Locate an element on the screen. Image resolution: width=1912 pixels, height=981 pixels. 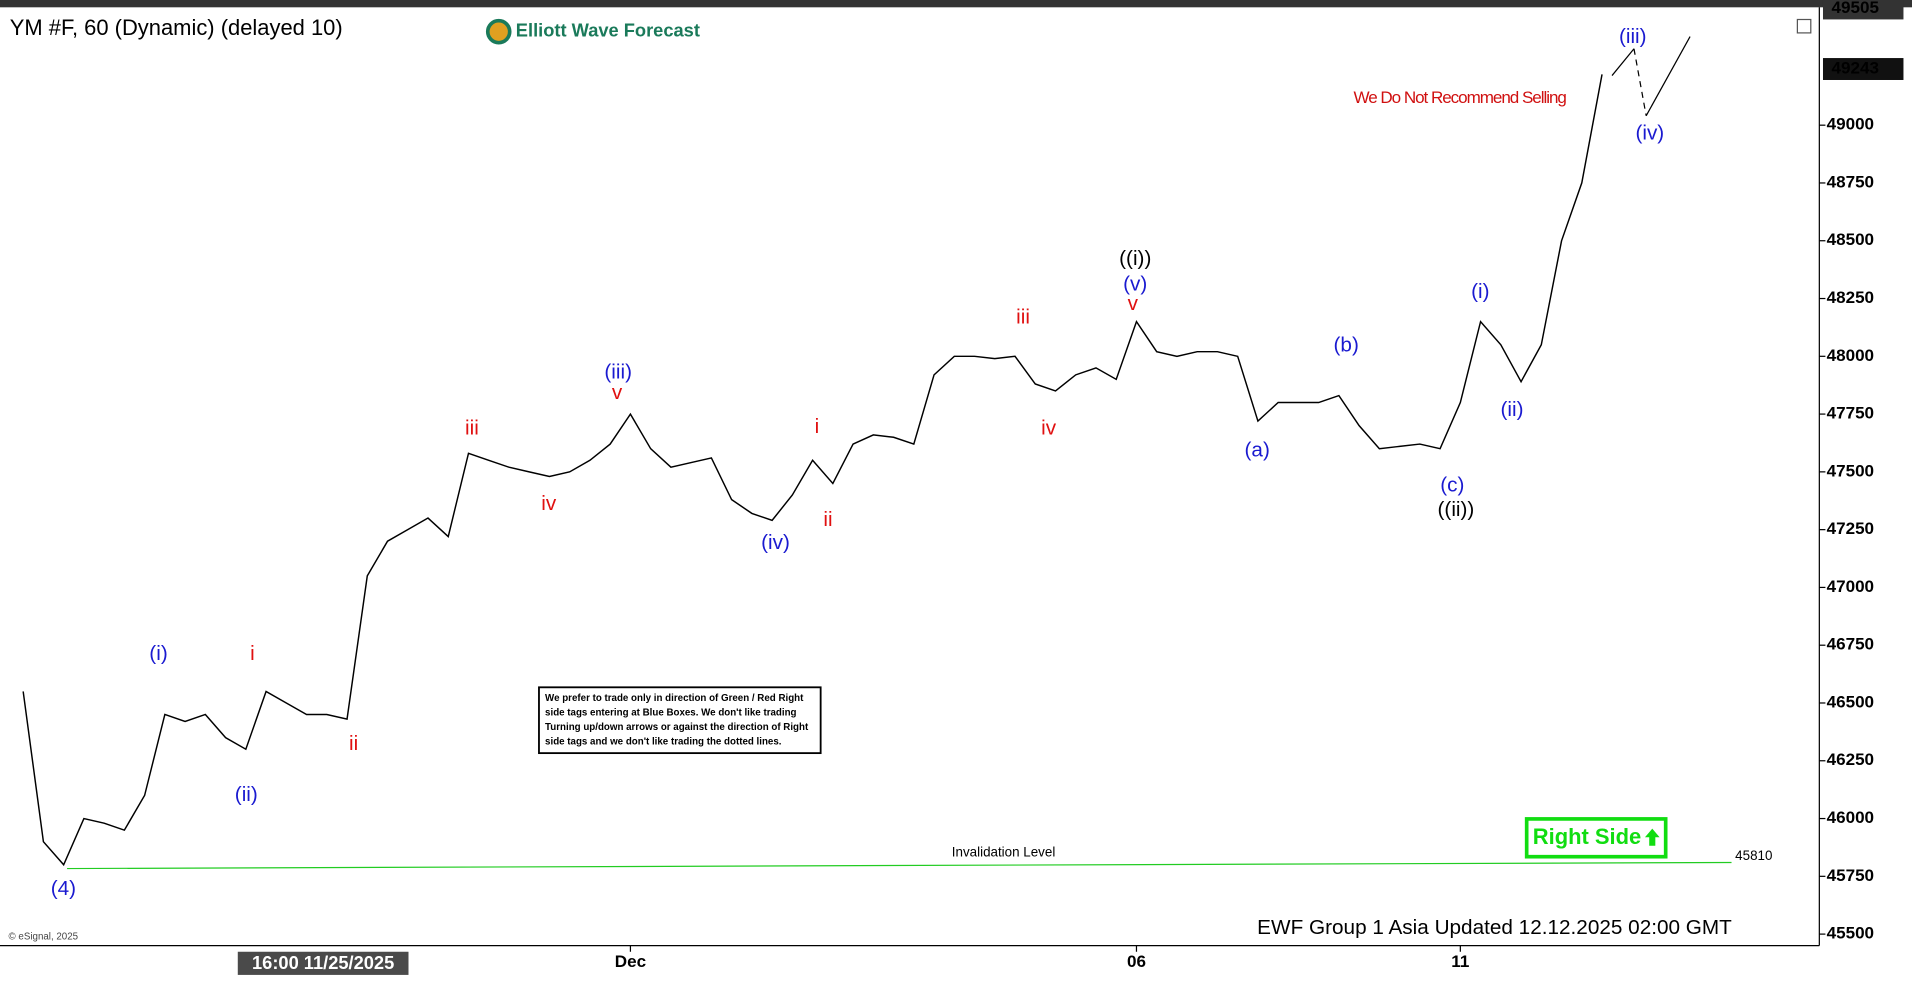
invalidation-value: 45810 is located at coordinates (1753, 855).